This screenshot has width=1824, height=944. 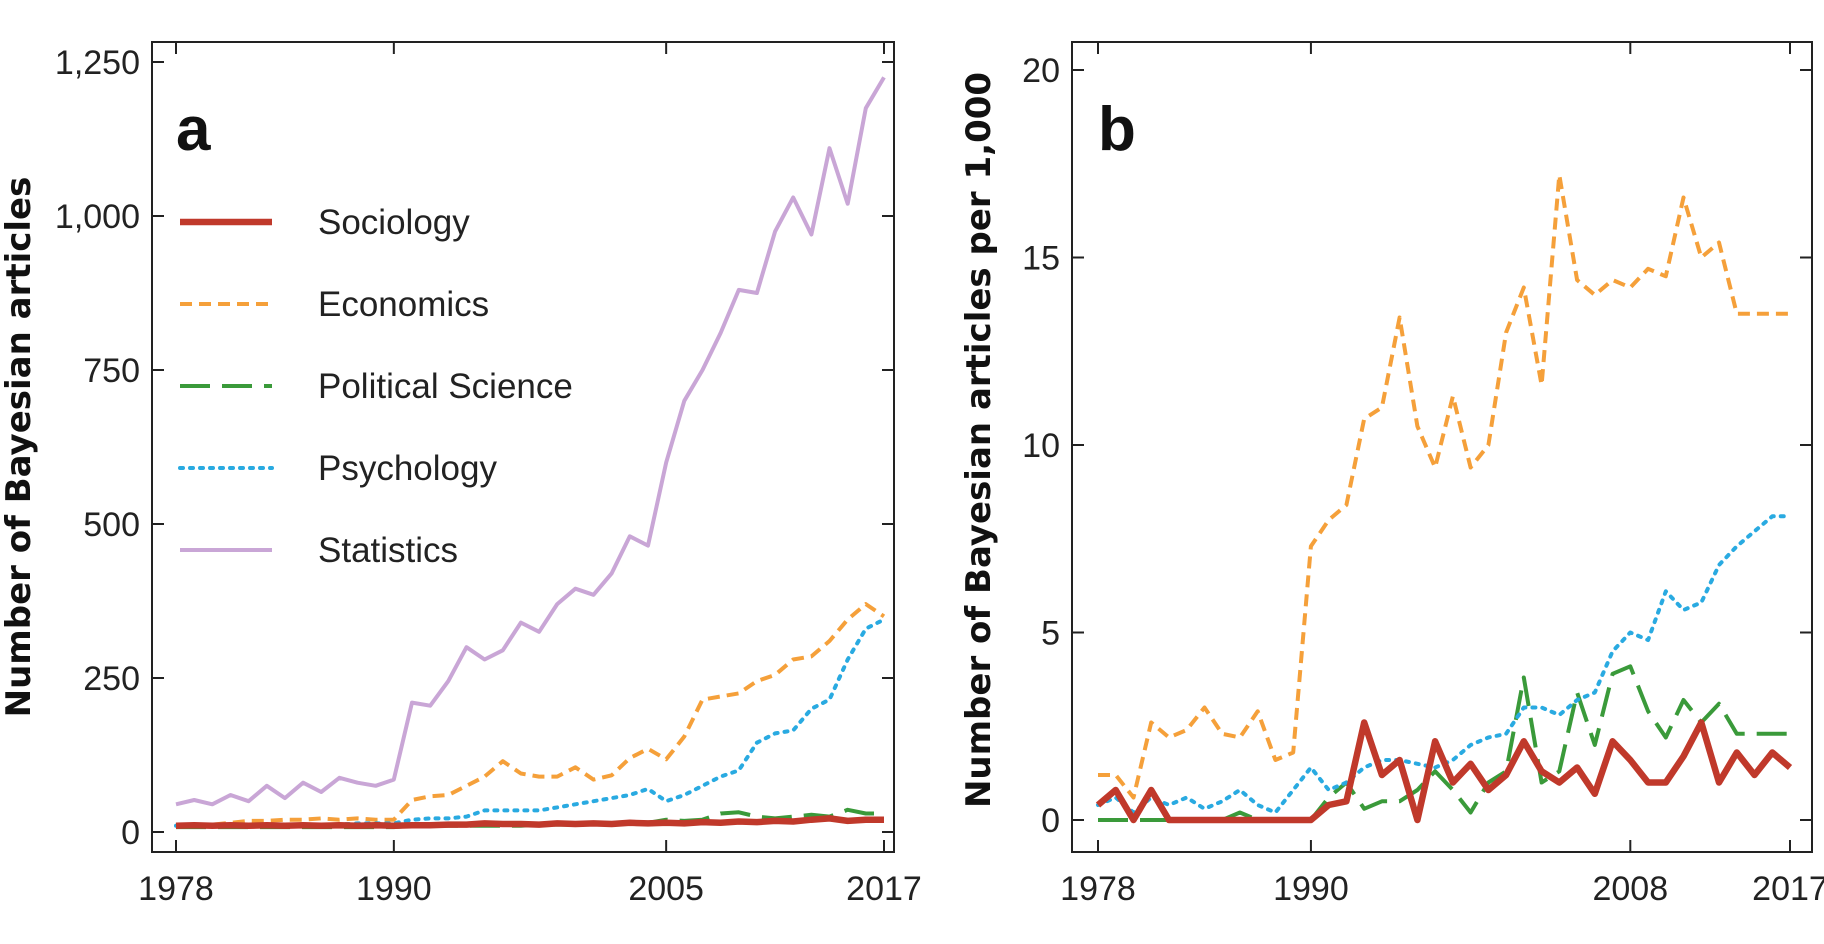 I want to click on panel-a-letter: a, so click(x=193, y=129).